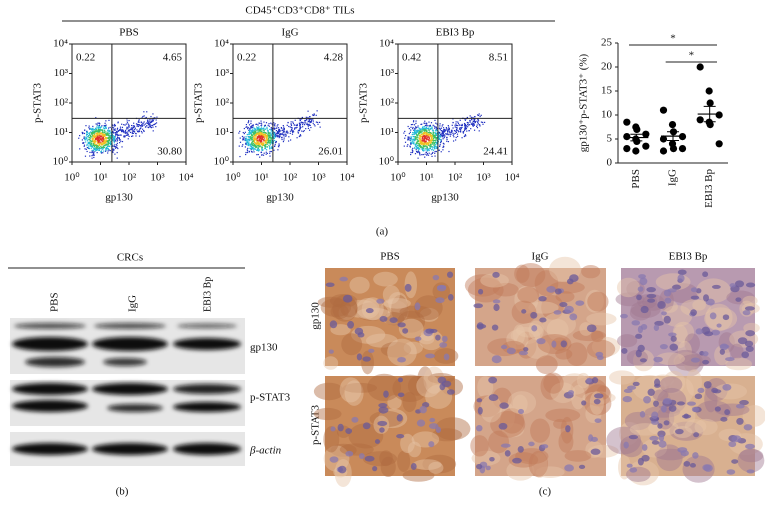  Describe the element at coordinates (392, 427) in the screenshot. I see `ihc-image` at that location.